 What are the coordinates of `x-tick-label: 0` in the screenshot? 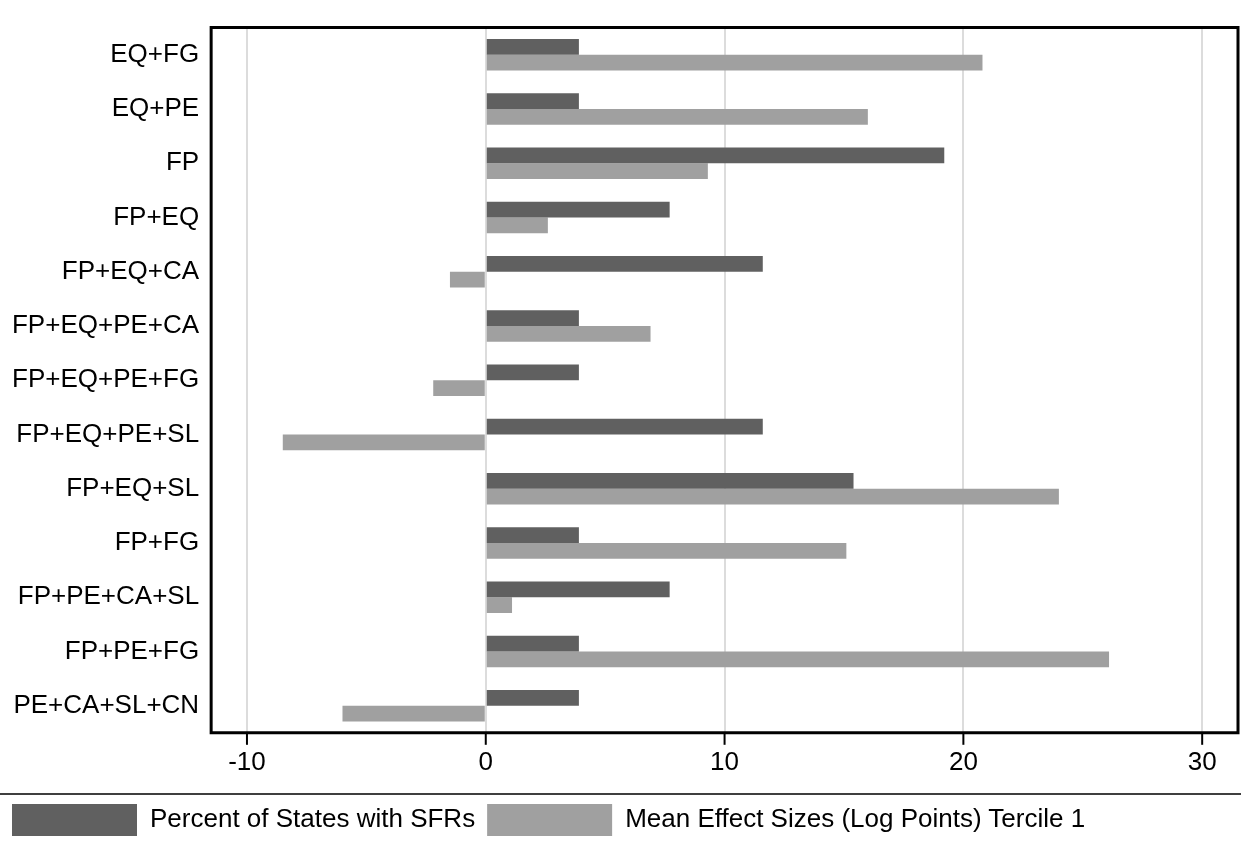 It's located at (485, 760).